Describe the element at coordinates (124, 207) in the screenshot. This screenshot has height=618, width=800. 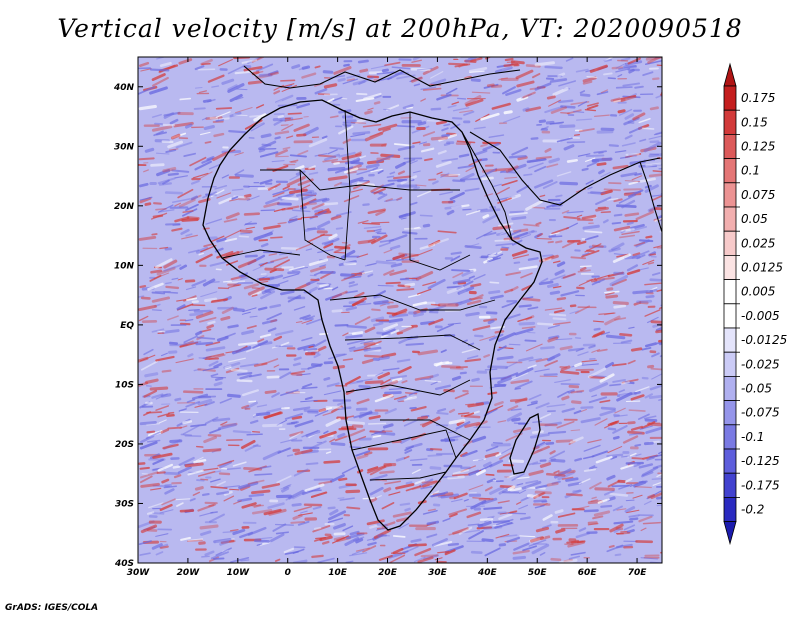
I see `lat-tick-label: 20N` at that location.